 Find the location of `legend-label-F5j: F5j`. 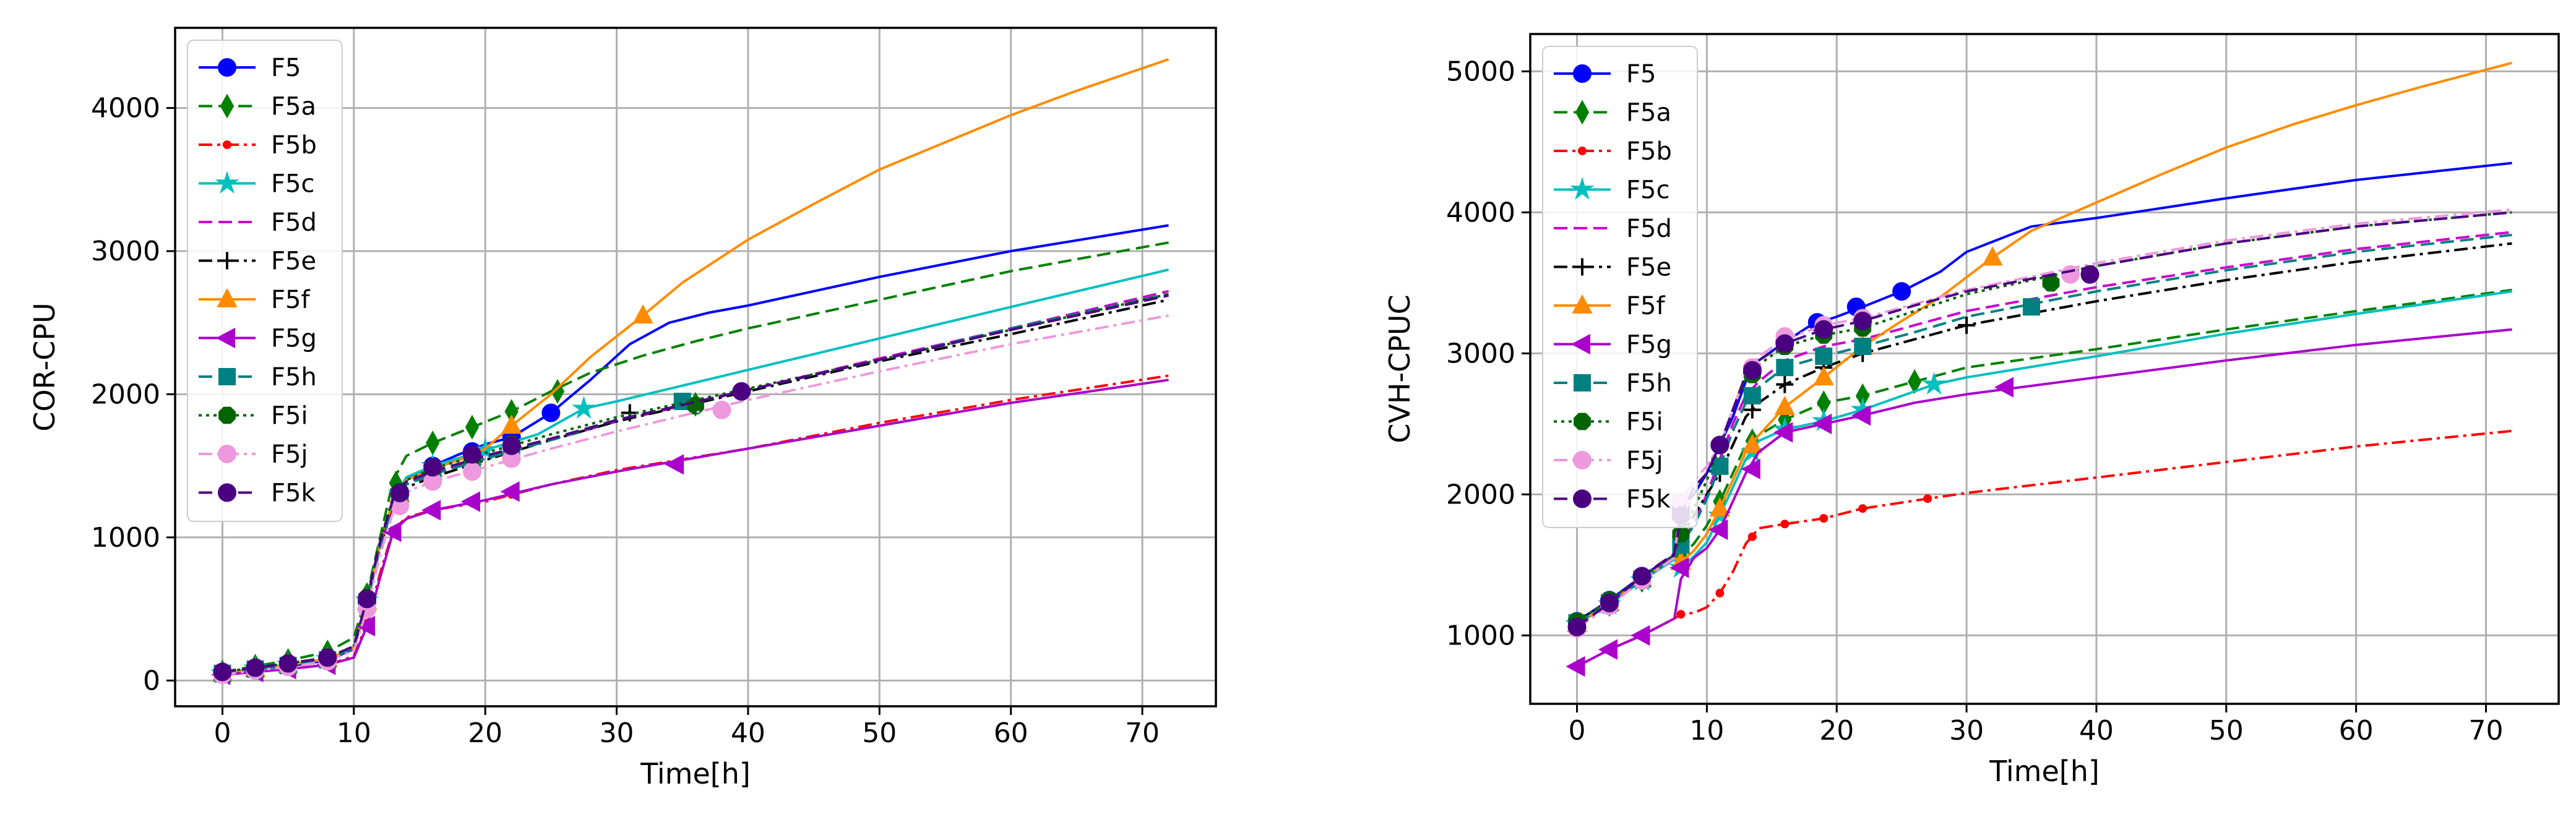

legend-label-F5j: F5j is located at coordinates (289, 454).